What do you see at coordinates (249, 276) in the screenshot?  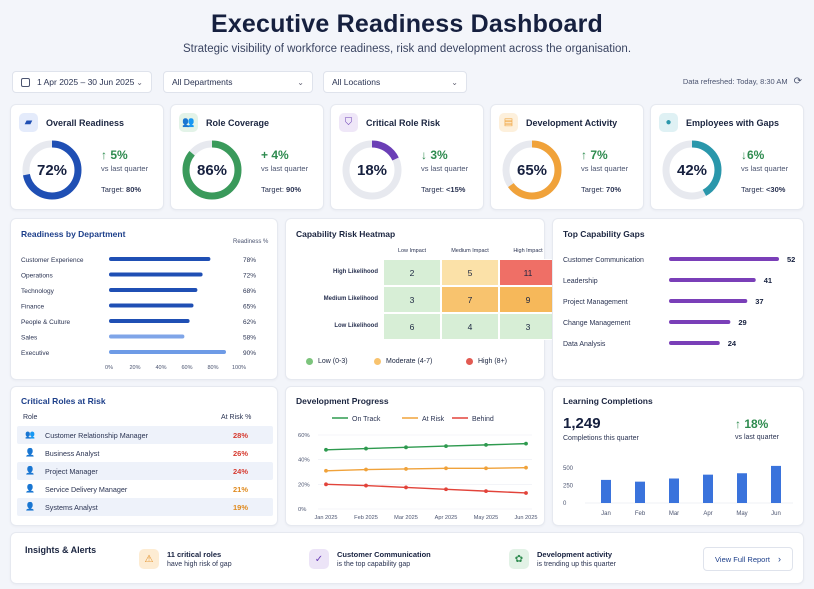 I see `department-value: 72%` at bounding box center [249, 276].